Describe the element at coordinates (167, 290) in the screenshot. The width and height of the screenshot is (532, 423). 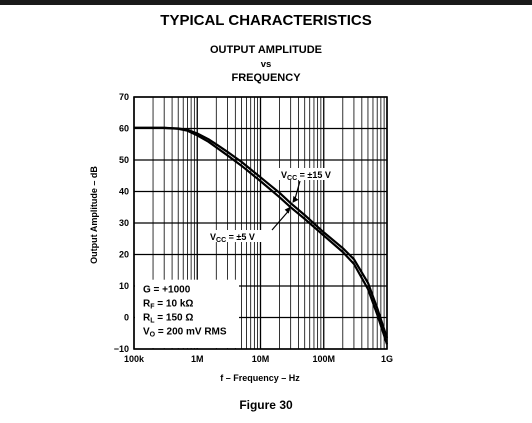
I see `condition-text: G = +1000` at that location.